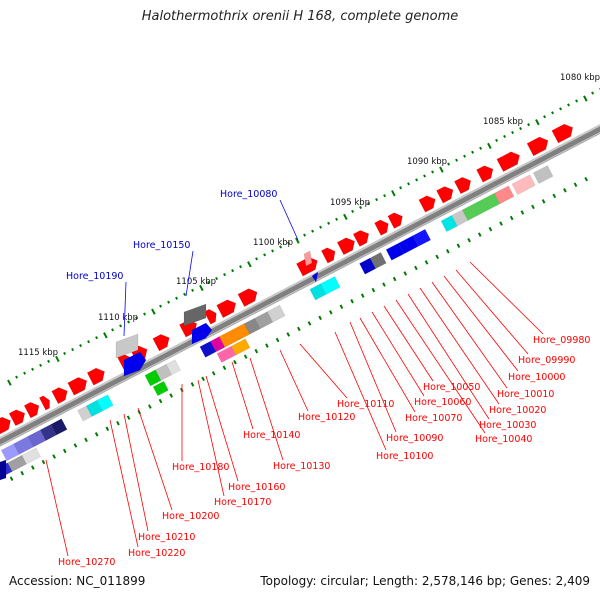  What do you see at coordinates (365, 404) in the screenshot?
I see `gene-label: Hore_10110` at bounding box center [365, 404].